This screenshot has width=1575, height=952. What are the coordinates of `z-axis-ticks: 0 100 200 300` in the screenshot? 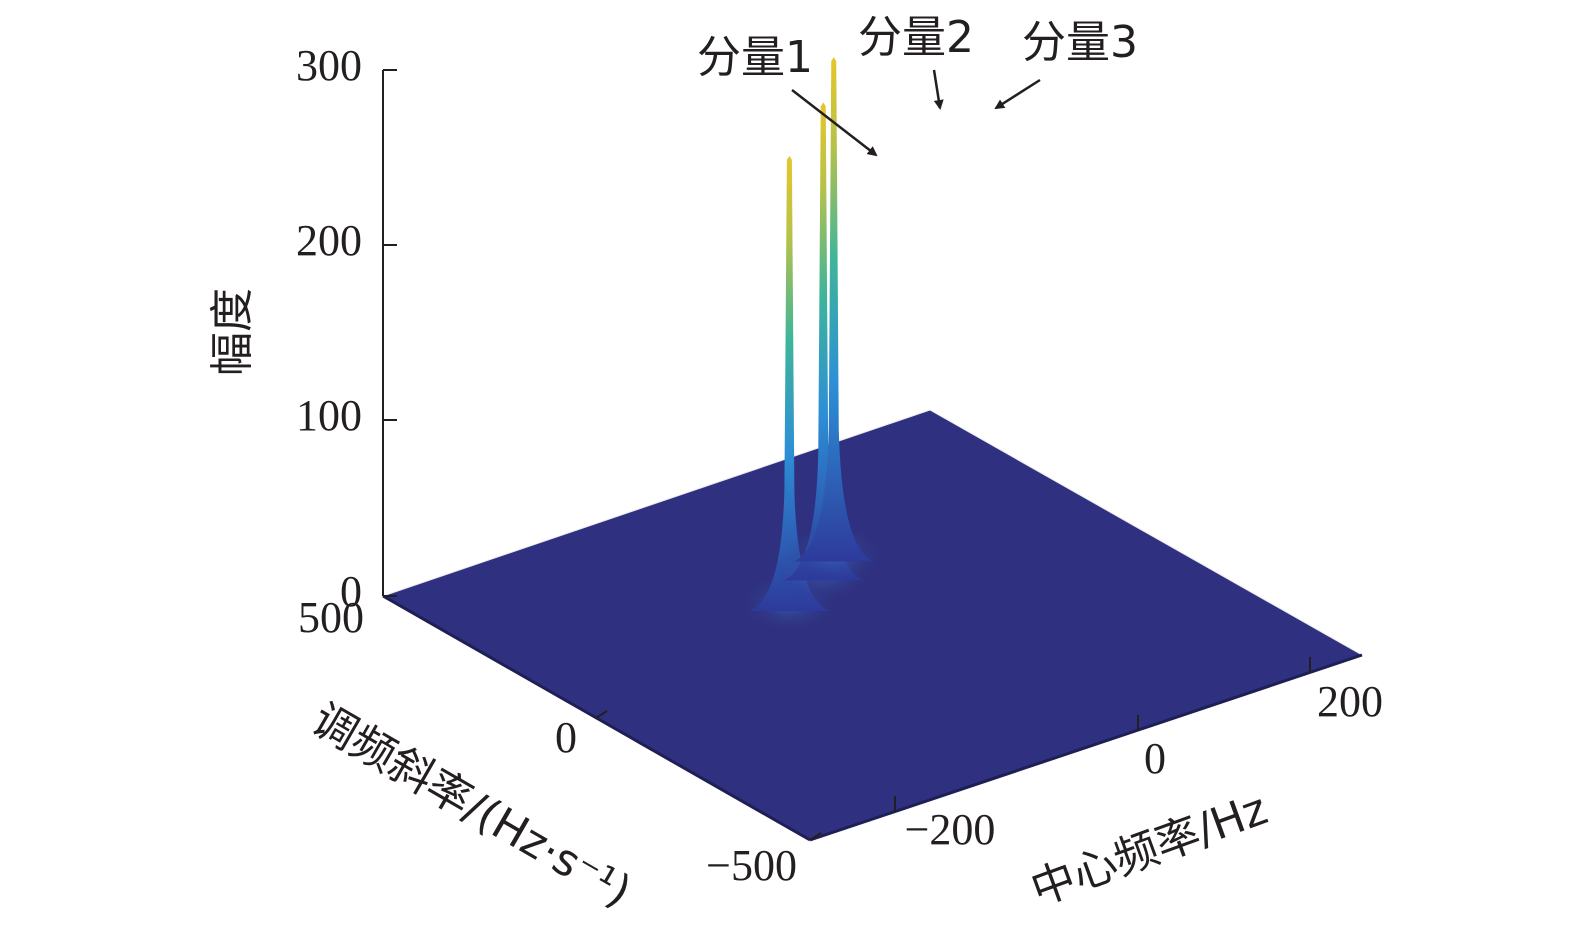 It's located at (346, 328).